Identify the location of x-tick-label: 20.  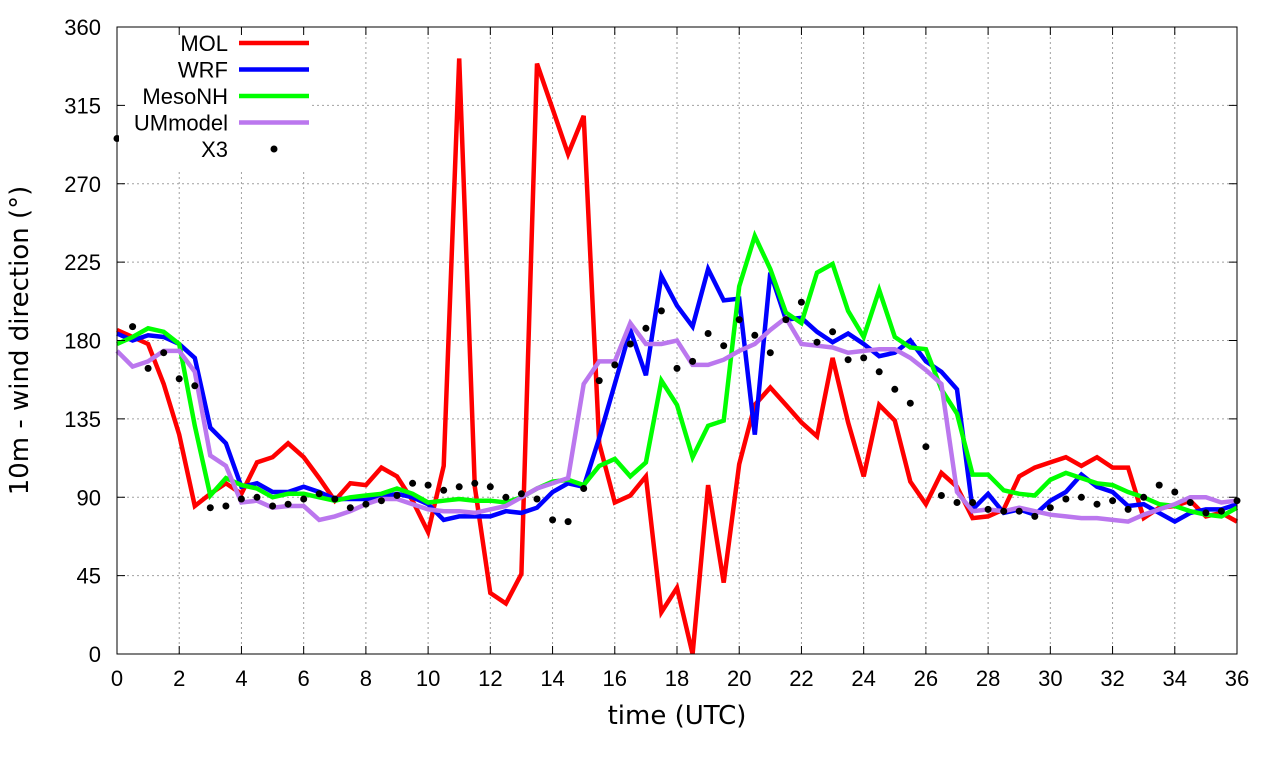
(739, 678).